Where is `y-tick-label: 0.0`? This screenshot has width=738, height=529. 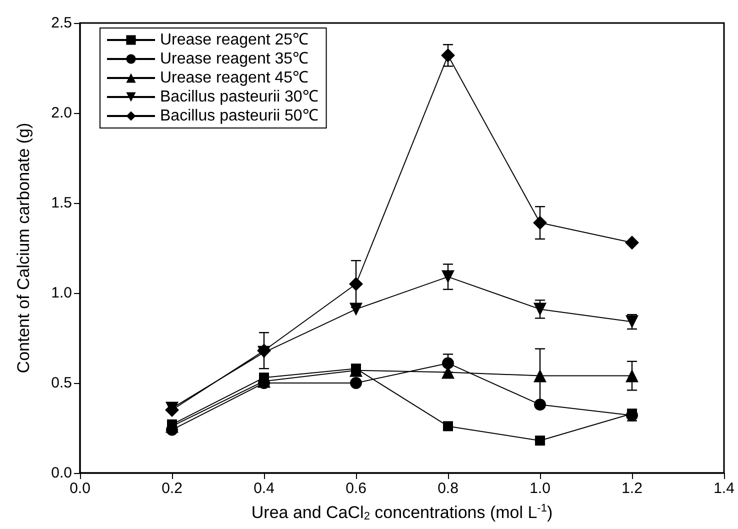 y-tick-label: 0.0 is located at coordinates (61, 473).